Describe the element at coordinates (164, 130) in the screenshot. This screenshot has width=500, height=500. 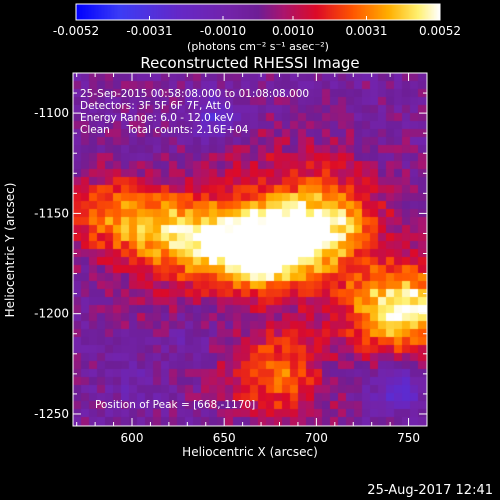
I see `annotation-clean-counts: Clean Total counts: 2.16E+04` at that location.